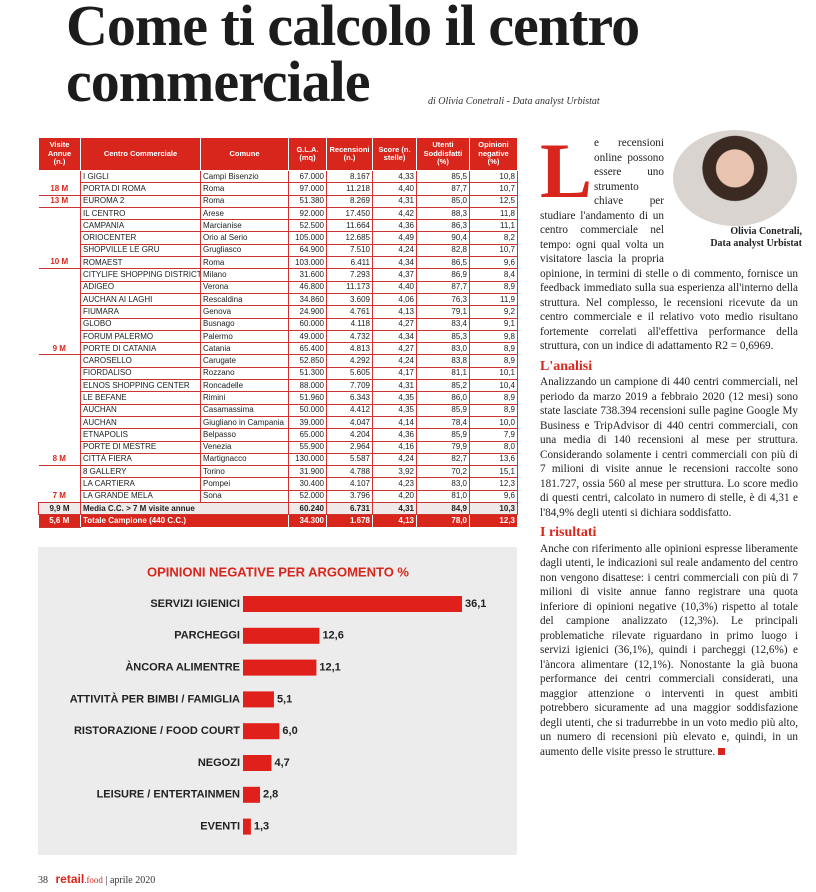 This screenshot has width=816, height=892. Describe the element at coordinates (140, 361) in the screenshot. I see `center-name: CAROSELLO` at that location.